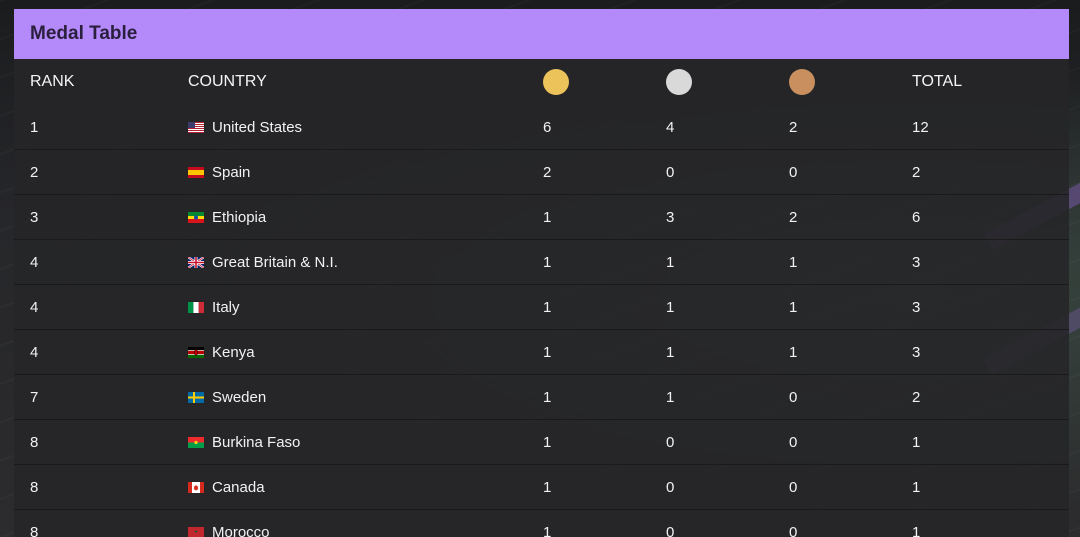  I want to click on country-name: United States, so click(257, 127).